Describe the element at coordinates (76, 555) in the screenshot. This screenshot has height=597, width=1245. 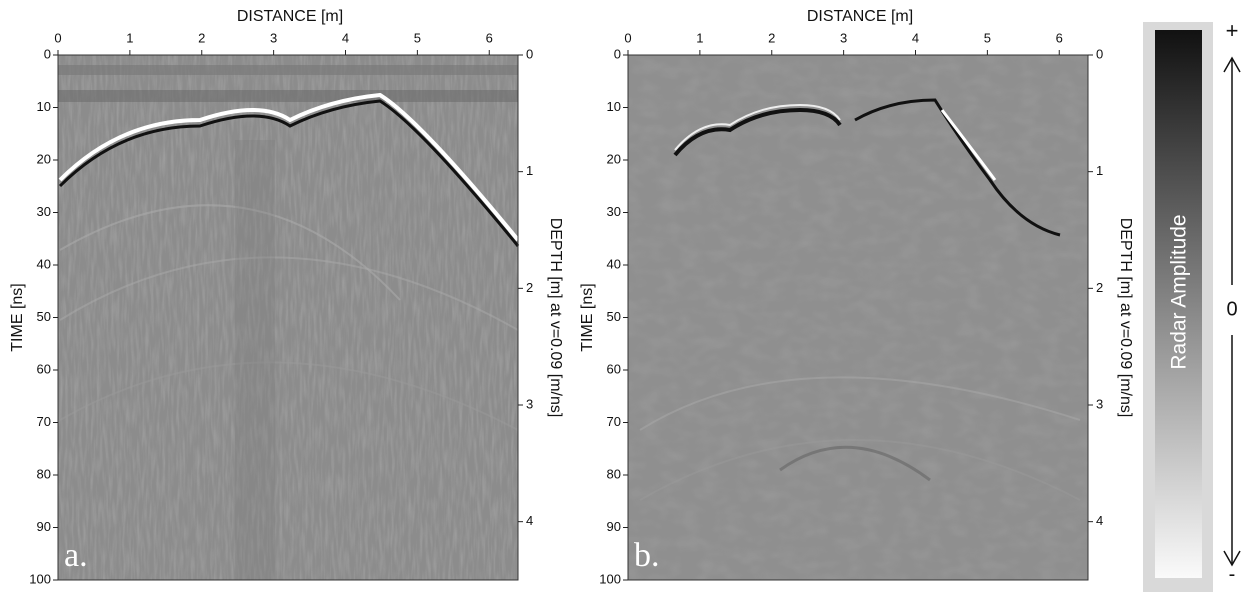
I see `panel-label: a.` at that location.